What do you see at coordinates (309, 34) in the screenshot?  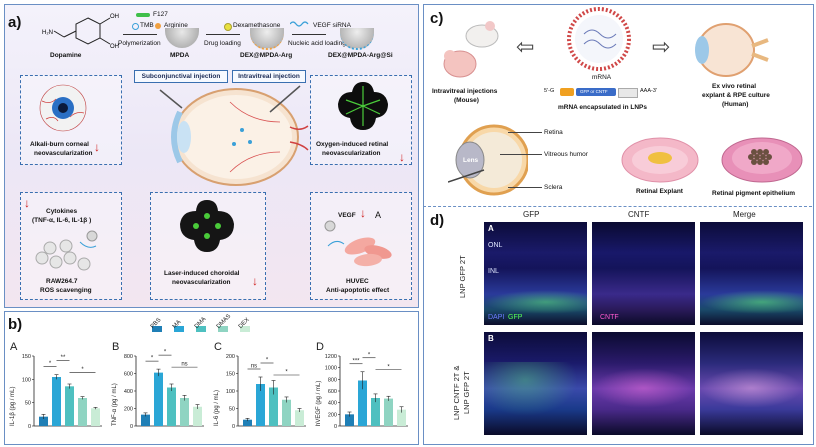 I see `arrow-nucleic-acid` at bounding box center [309, 34].